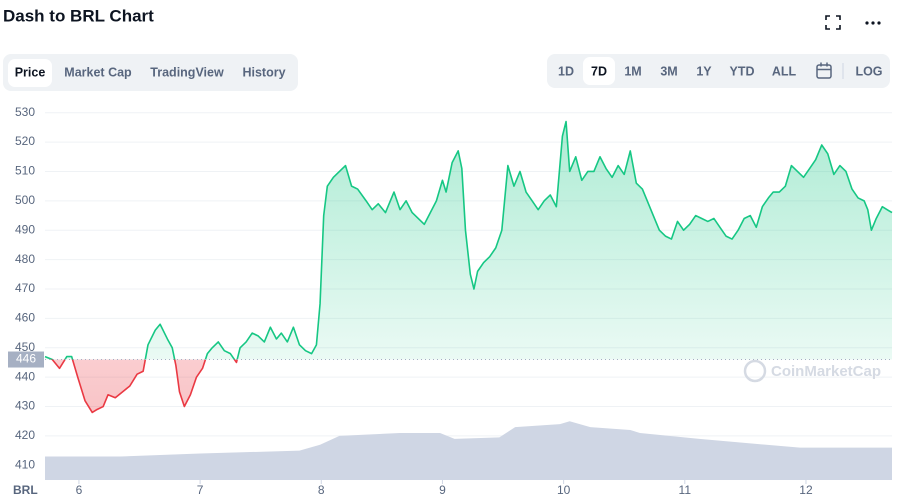 The width and height of the screenshot is (912, 502). What do you see at coordinates (668, 71) in the screenshot?
I see `range-button: 3M` at bounding box center [668, 71].